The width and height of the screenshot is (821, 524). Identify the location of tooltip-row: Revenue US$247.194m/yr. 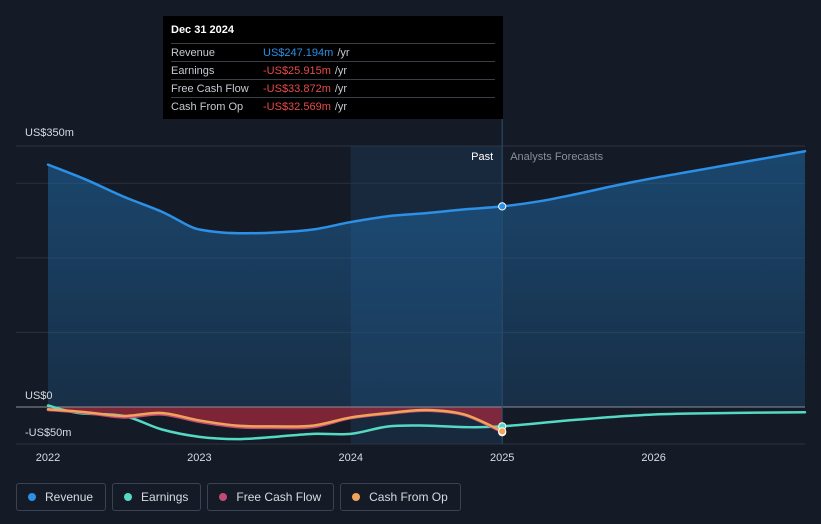
(333, 52).